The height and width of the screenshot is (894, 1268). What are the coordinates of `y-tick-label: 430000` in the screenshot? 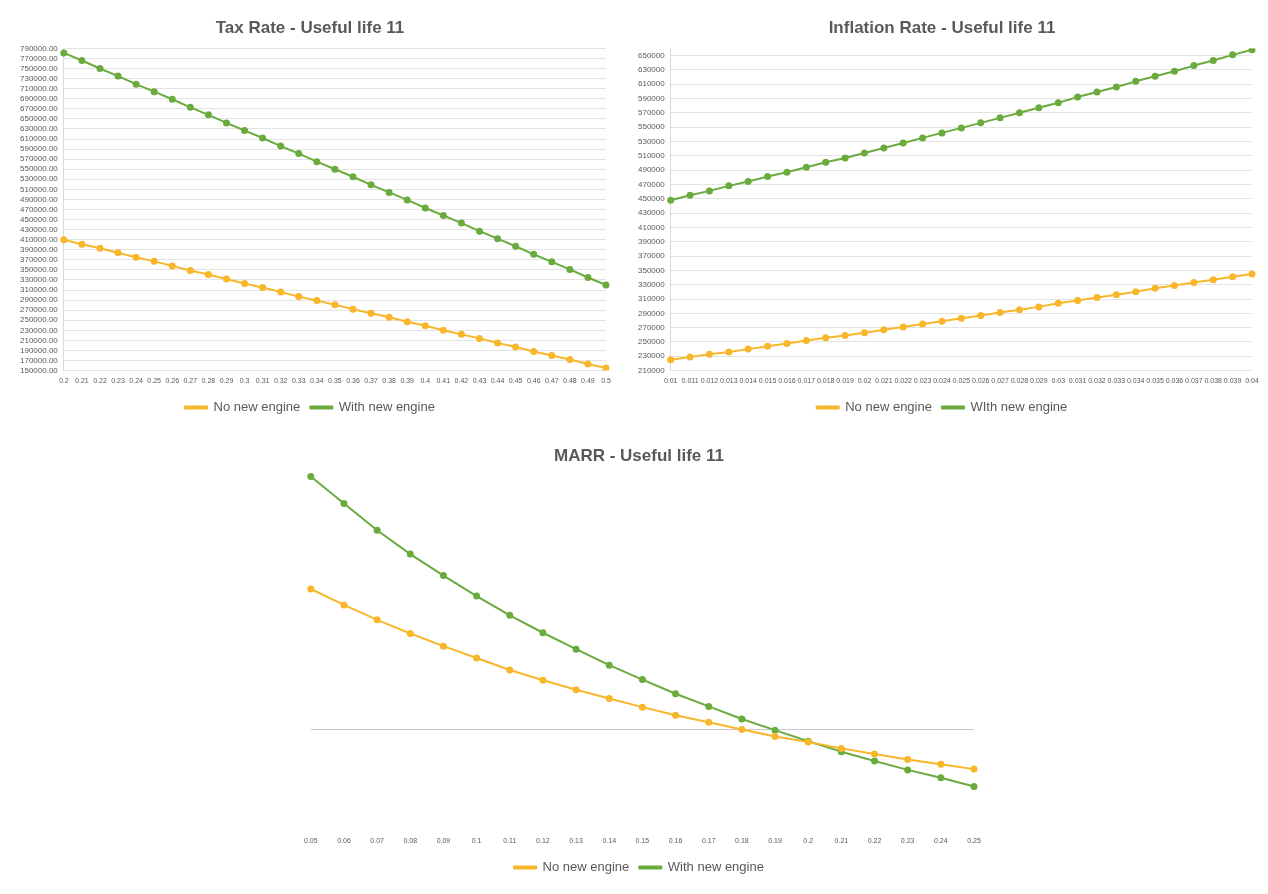 It's located at (651, 213).